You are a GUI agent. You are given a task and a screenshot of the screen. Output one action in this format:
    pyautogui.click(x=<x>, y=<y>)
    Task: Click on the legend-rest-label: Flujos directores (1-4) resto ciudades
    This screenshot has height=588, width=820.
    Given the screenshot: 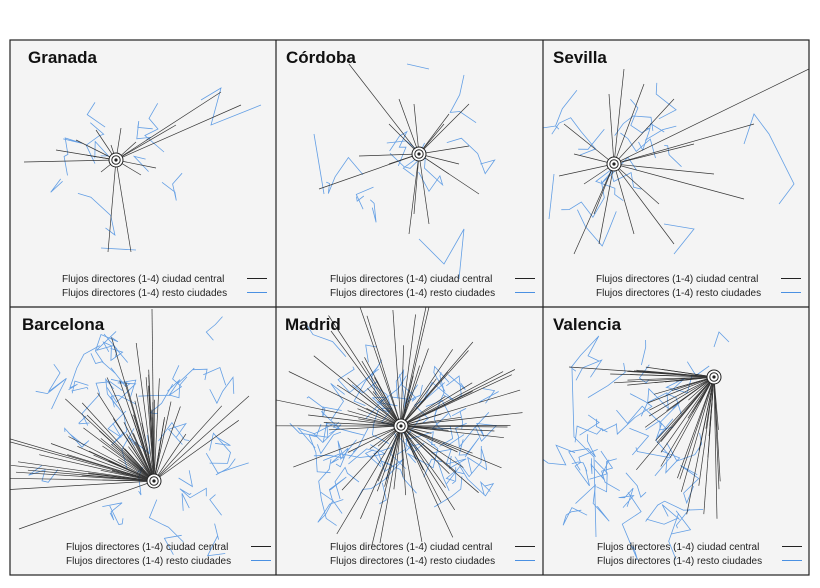 What is the action you would take?
    pyautogui.click(x=144, y=293)
    